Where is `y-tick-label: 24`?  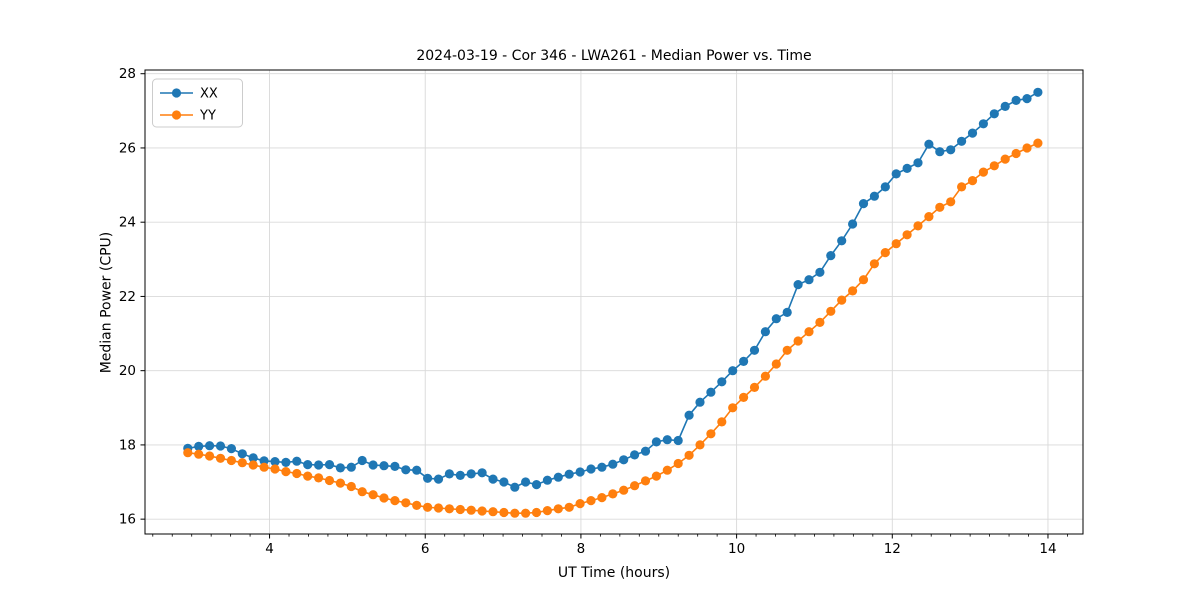 y-tick-label: 24 is located at coordinates (127, 223).